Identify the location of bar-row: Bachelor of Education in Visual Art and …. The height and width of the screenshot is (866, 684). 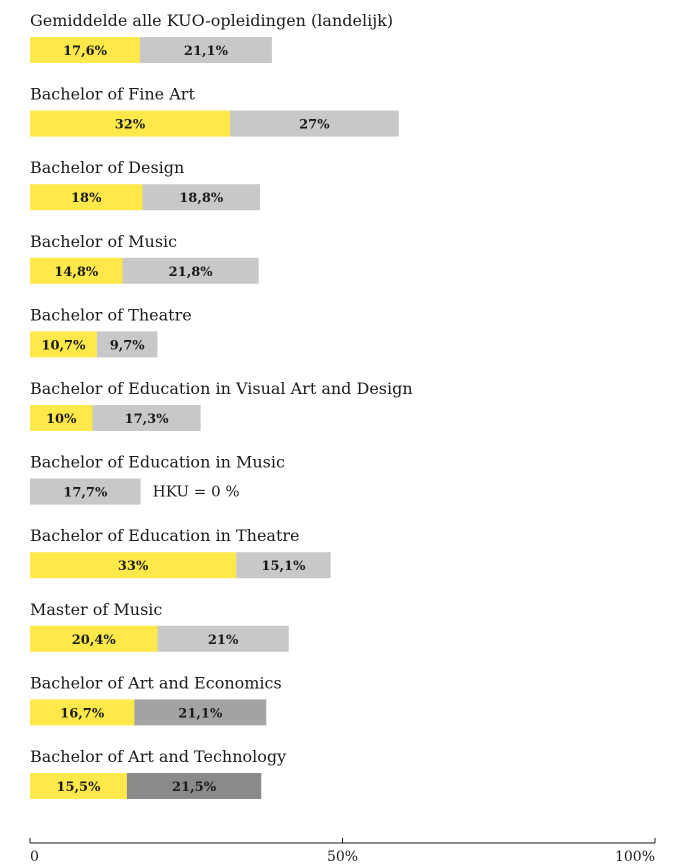
(221, 405).